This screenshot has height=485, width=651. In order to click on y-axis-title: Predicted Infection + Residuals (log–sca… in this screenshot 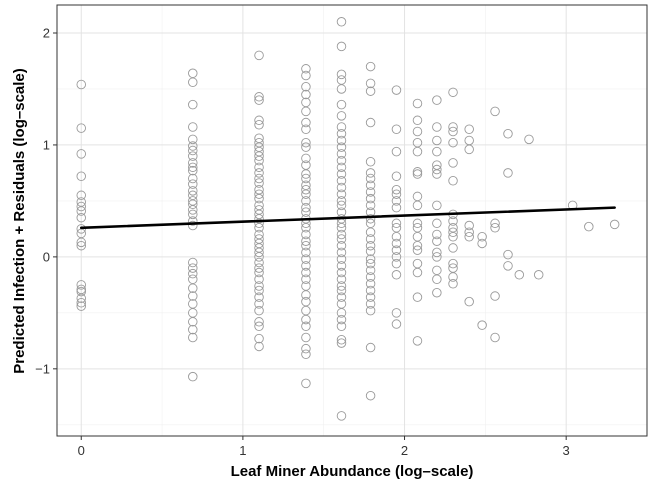, I will do `click(19, 221)`.